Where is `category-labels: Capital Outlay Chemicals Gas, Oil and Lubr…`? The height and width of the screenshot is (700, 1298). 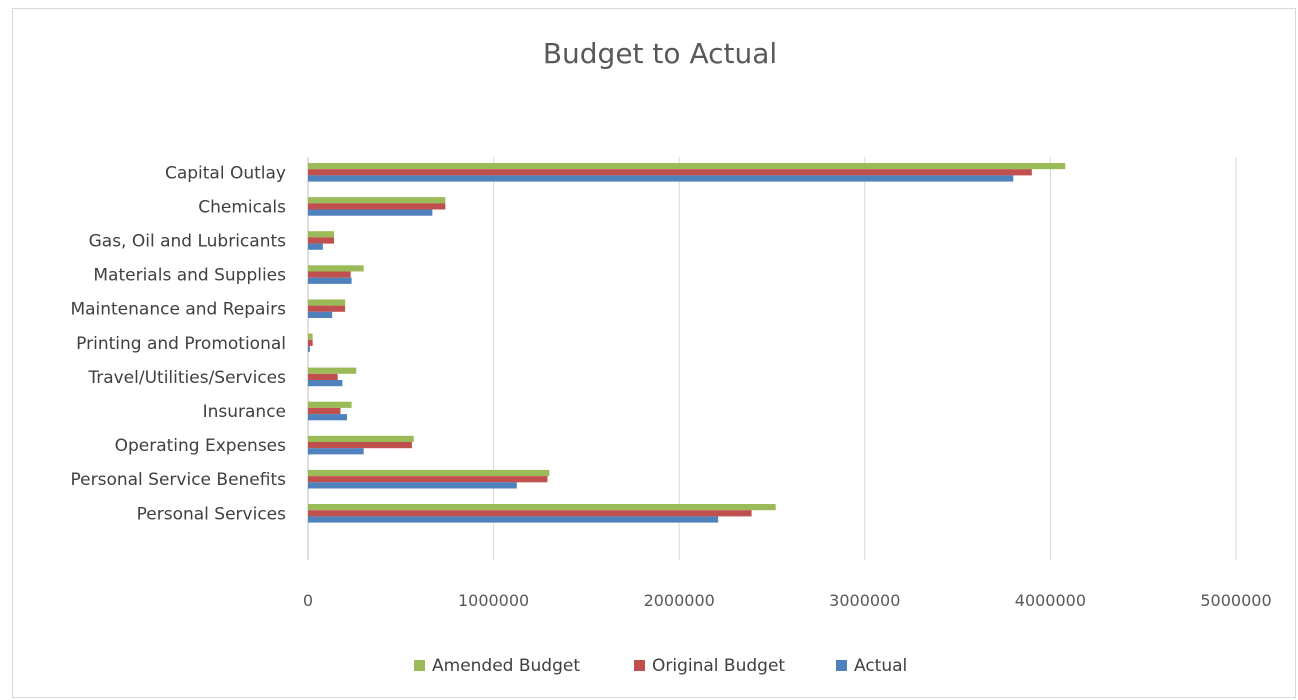
category-labels: Capital Outlay Chemicals Gas, Oil and Lubr… is located at coordinates (178, 343).